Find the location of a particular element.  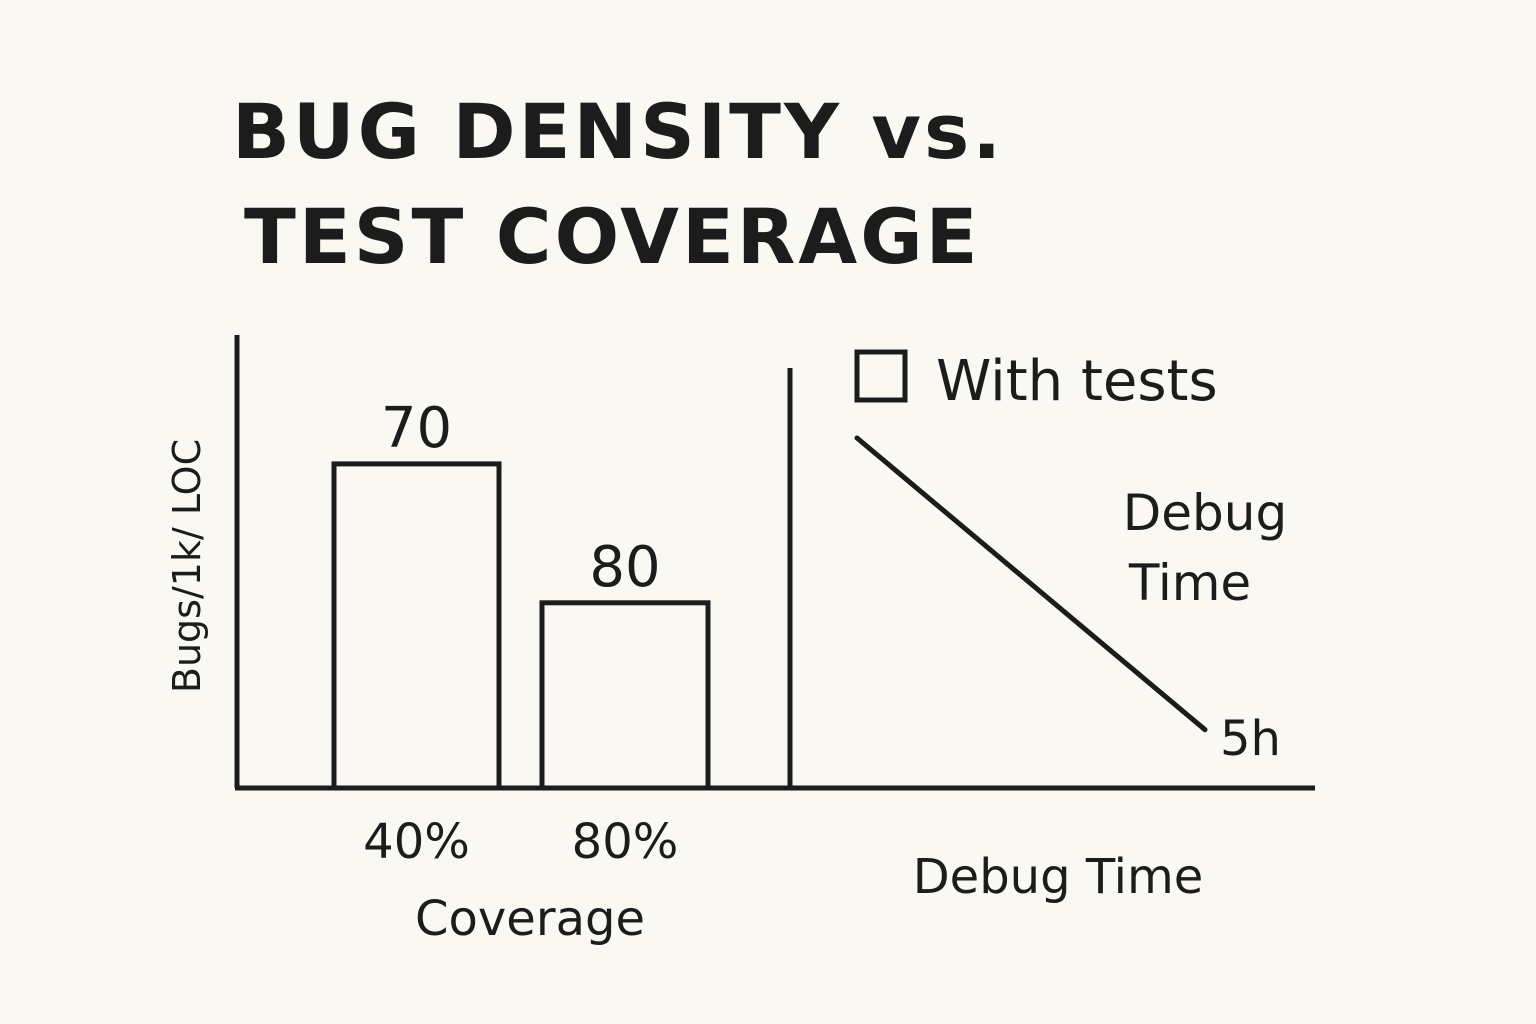

bar-value-label-2: 80 is located at coordinates (624, 567).